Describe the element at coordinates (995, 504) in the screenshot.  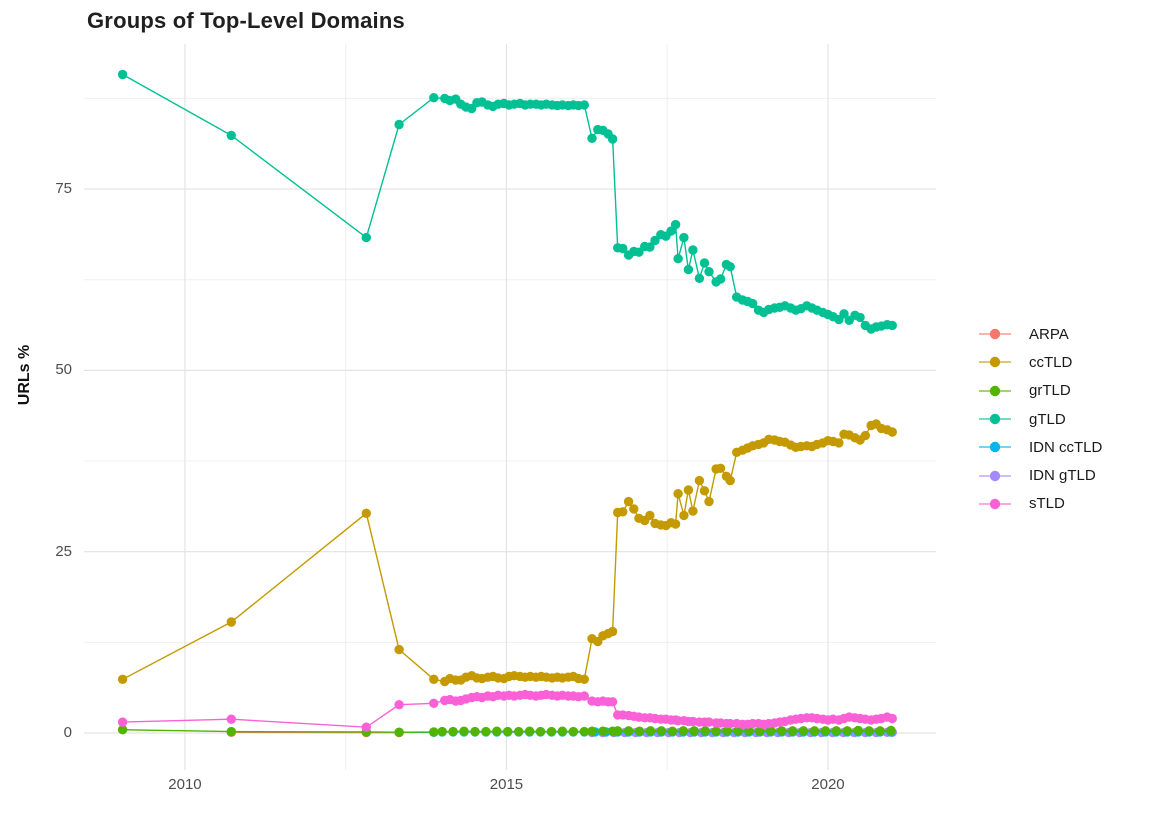
I see `legend-key-stld` at that location.